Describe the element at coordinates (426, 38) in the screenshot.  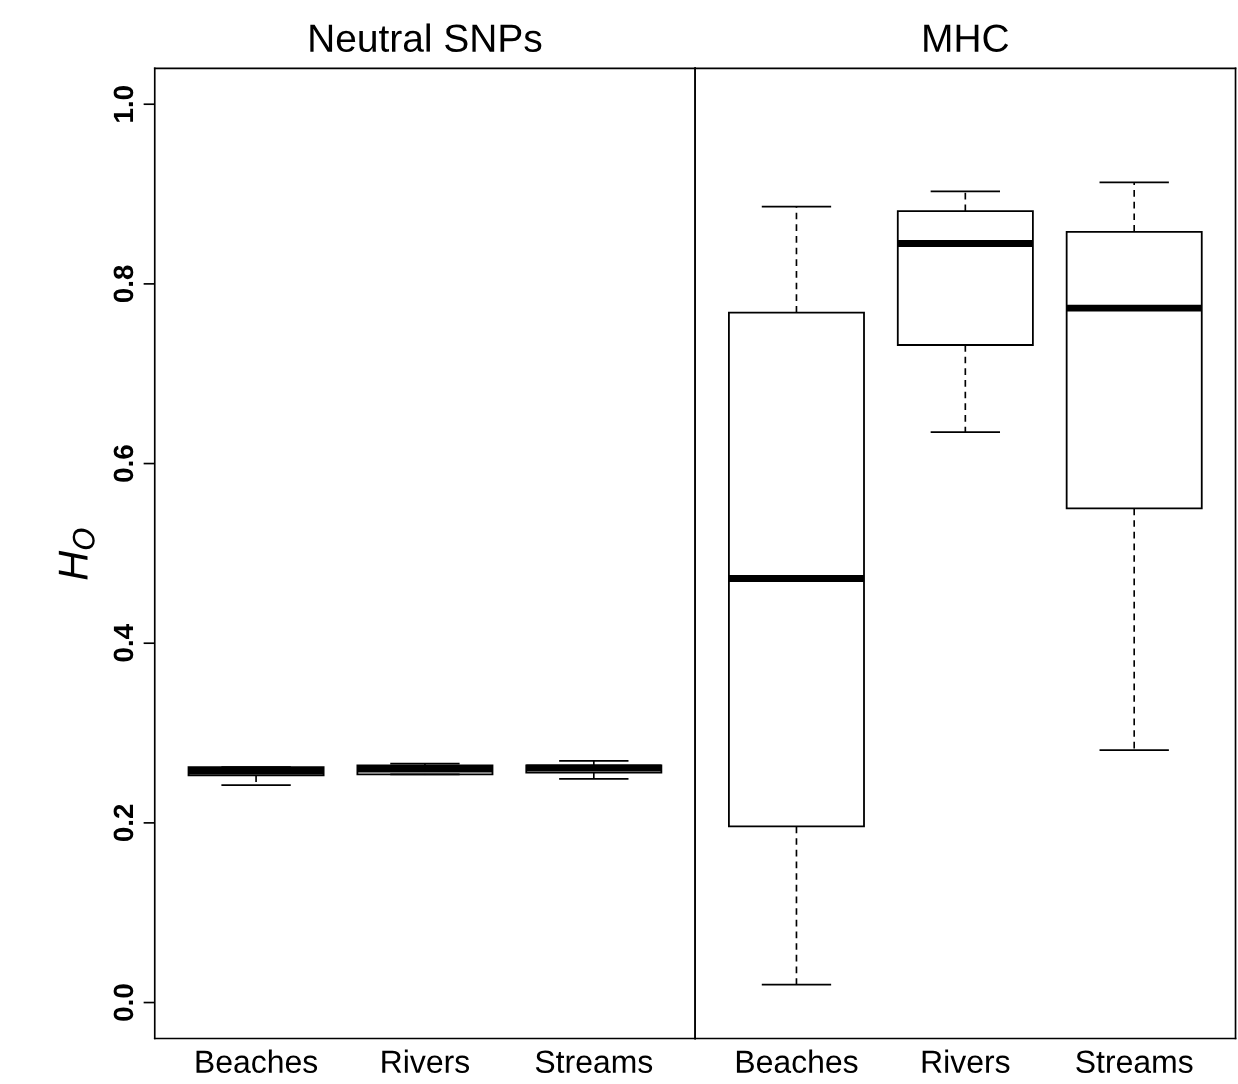
I see `chart-title: Neutral SNPs` at that location.